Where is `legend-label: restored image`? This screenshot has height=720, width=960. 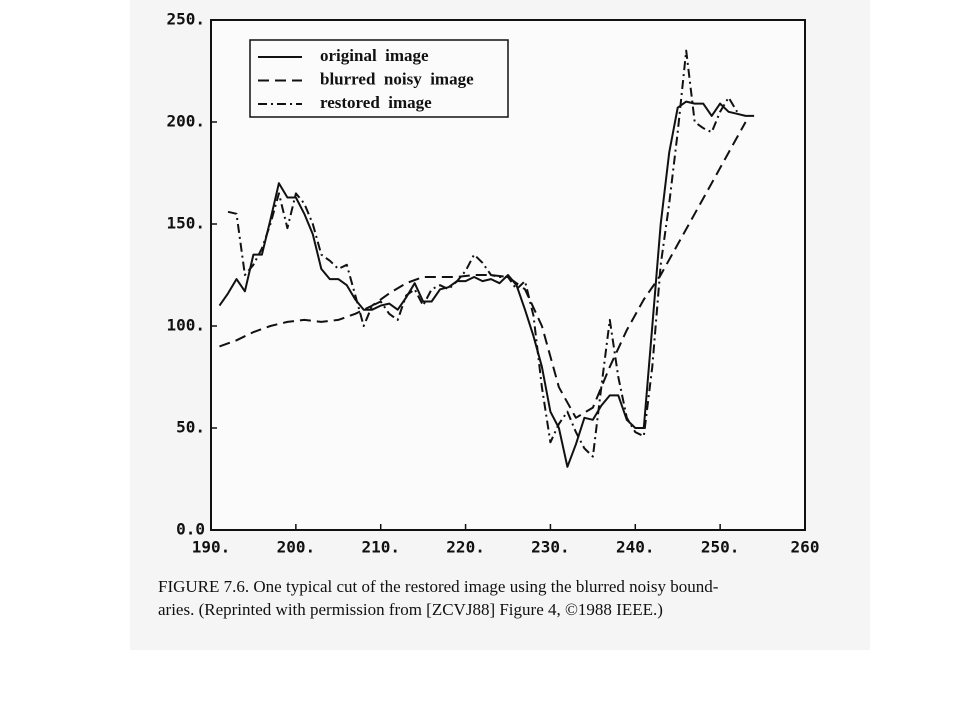 legend-label: restored image is located at coordinates (376, 102).